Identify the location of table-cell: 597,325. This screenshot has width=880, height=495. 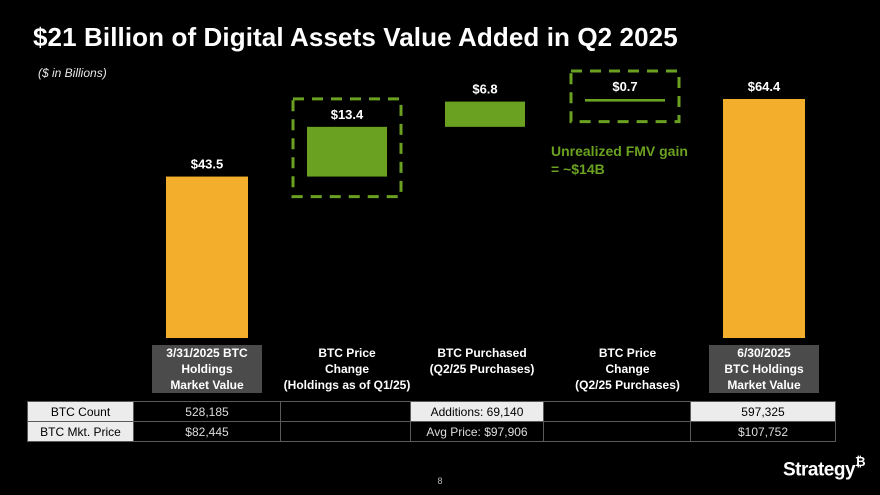
(763, 411).